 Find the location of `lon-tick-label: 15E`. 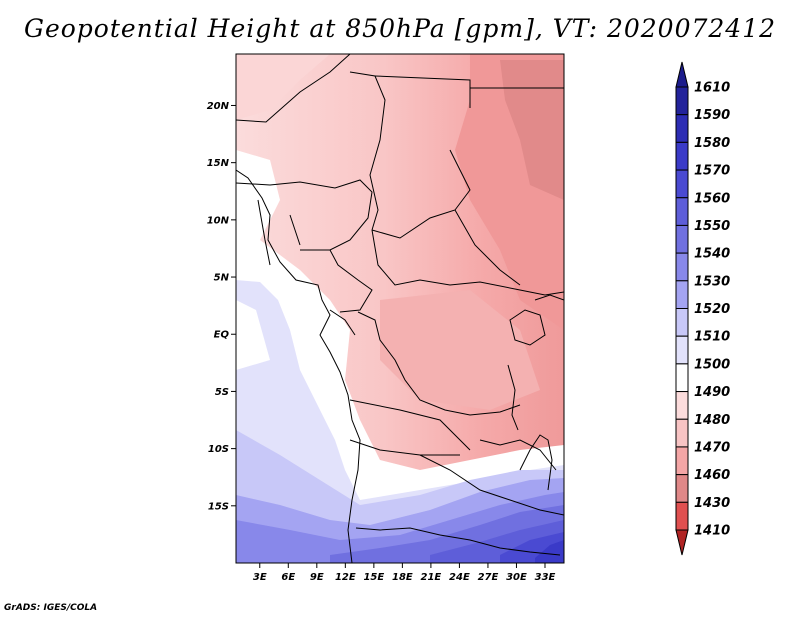

lon-tick-label: 15E is located at coordinates (373, 577).